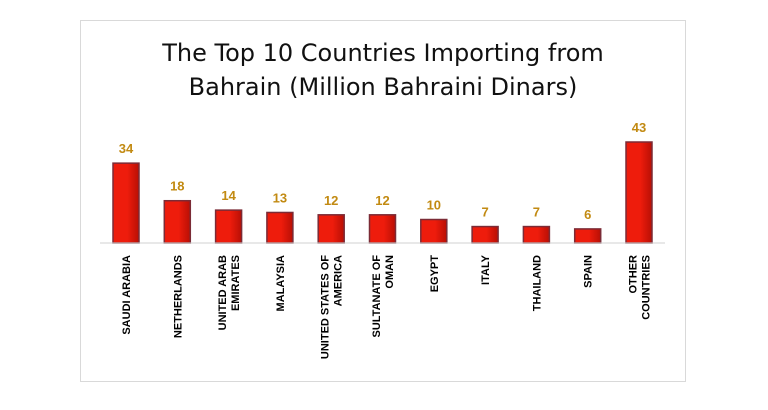 Image resolution: width=768 pixels, height=410 pixels. What do you see at coordinates (536, 212) in the screenshot?
I see `value-label-8: 7` at bounding box center [536, 212].